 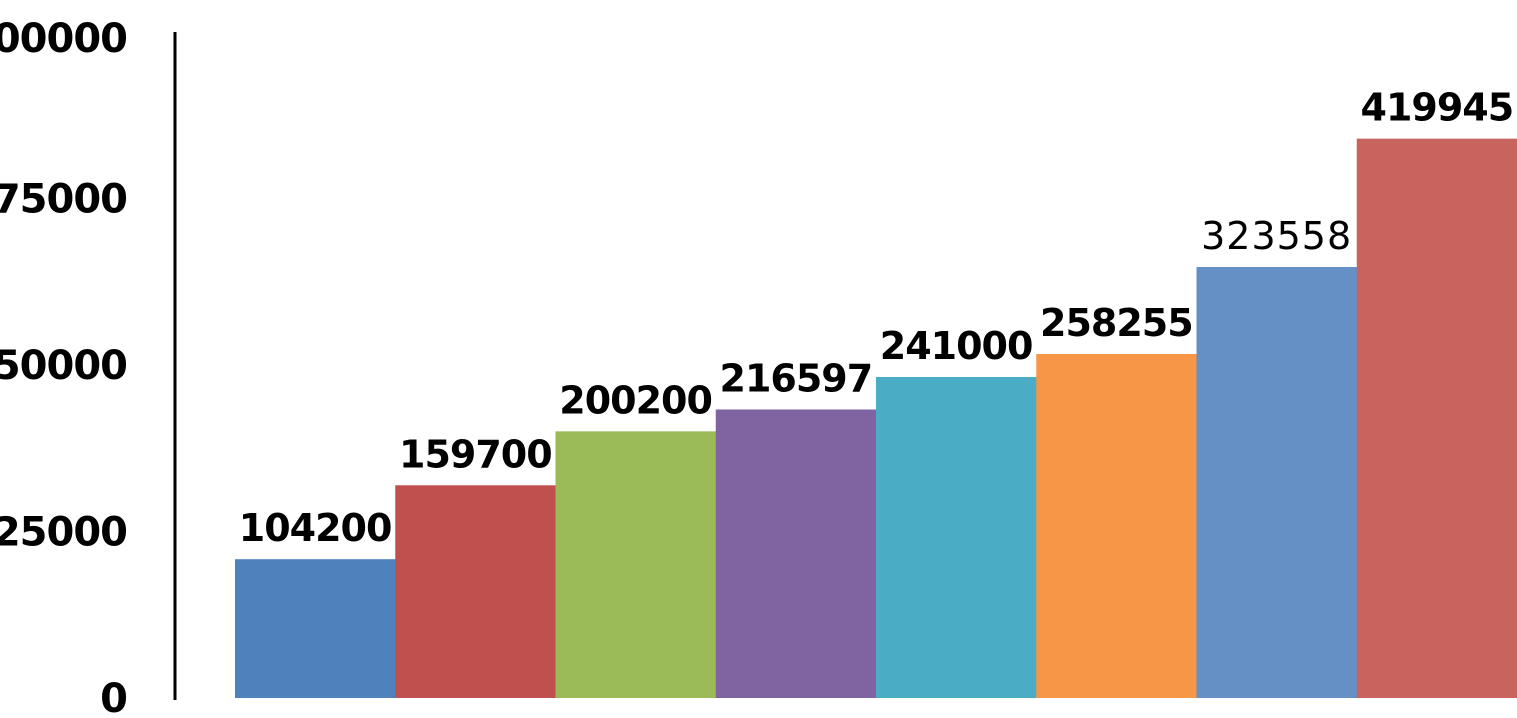 What do you see at coordinates (796, 378) in the screenshot?
I see `bar-value-label: 216597` at bounding box center [796, 378].